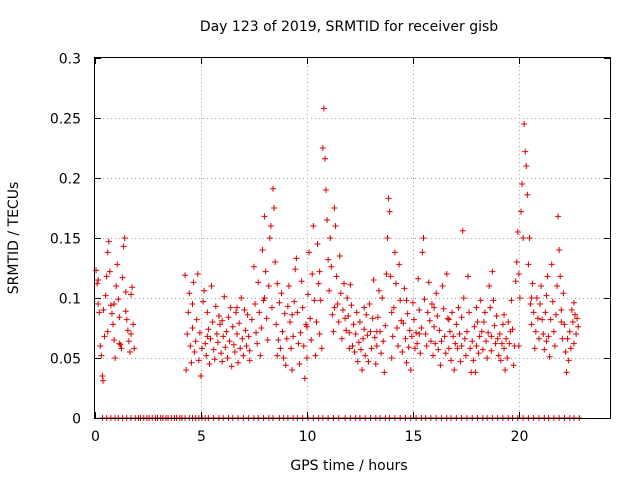 Image resolution: width=640 pixels, height=480 pixels. I want to click on y-axis-label: SRMTID / TECUs, so click(14, 238).